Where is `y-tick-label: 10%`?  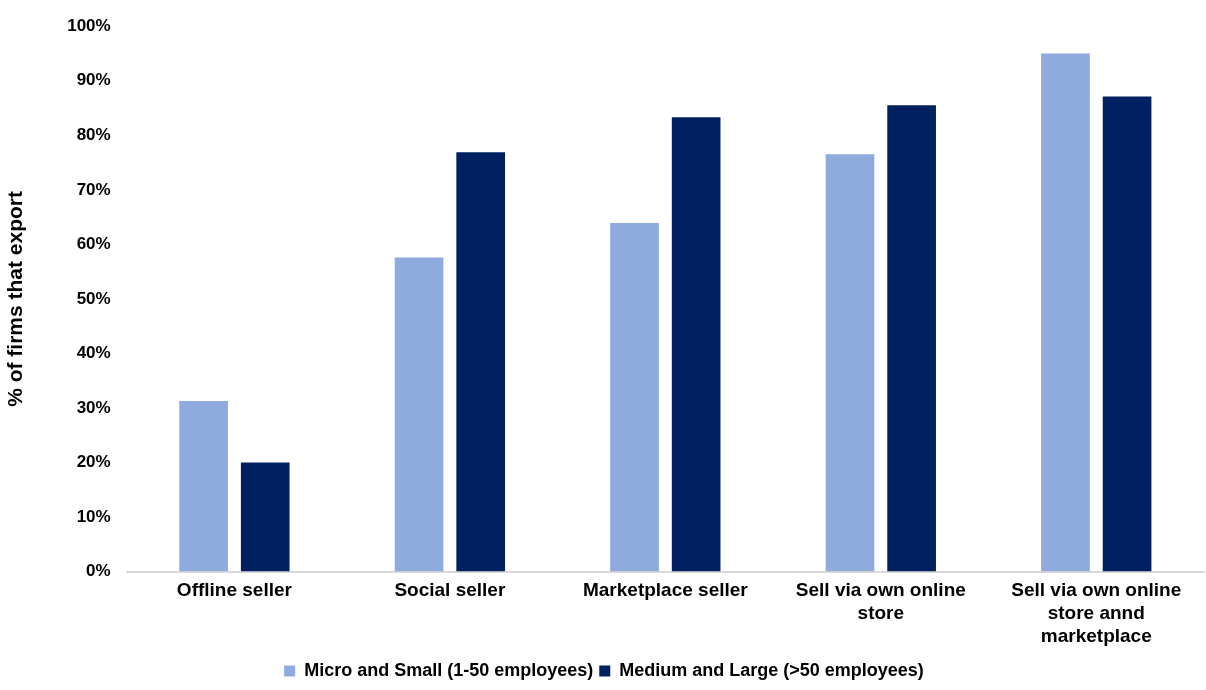 y-tick-label: 10% is located at coordinates (93, 516).